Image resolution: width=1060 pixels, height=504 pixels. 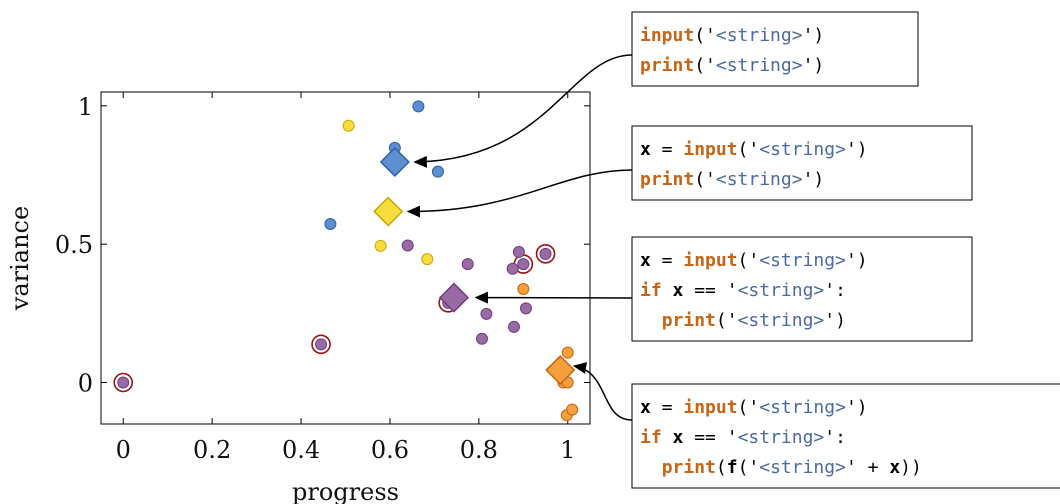 What do you see at coordinates (721, 467) in the screenshot?
I see `code-token: (` at bounding box center [721, 467].